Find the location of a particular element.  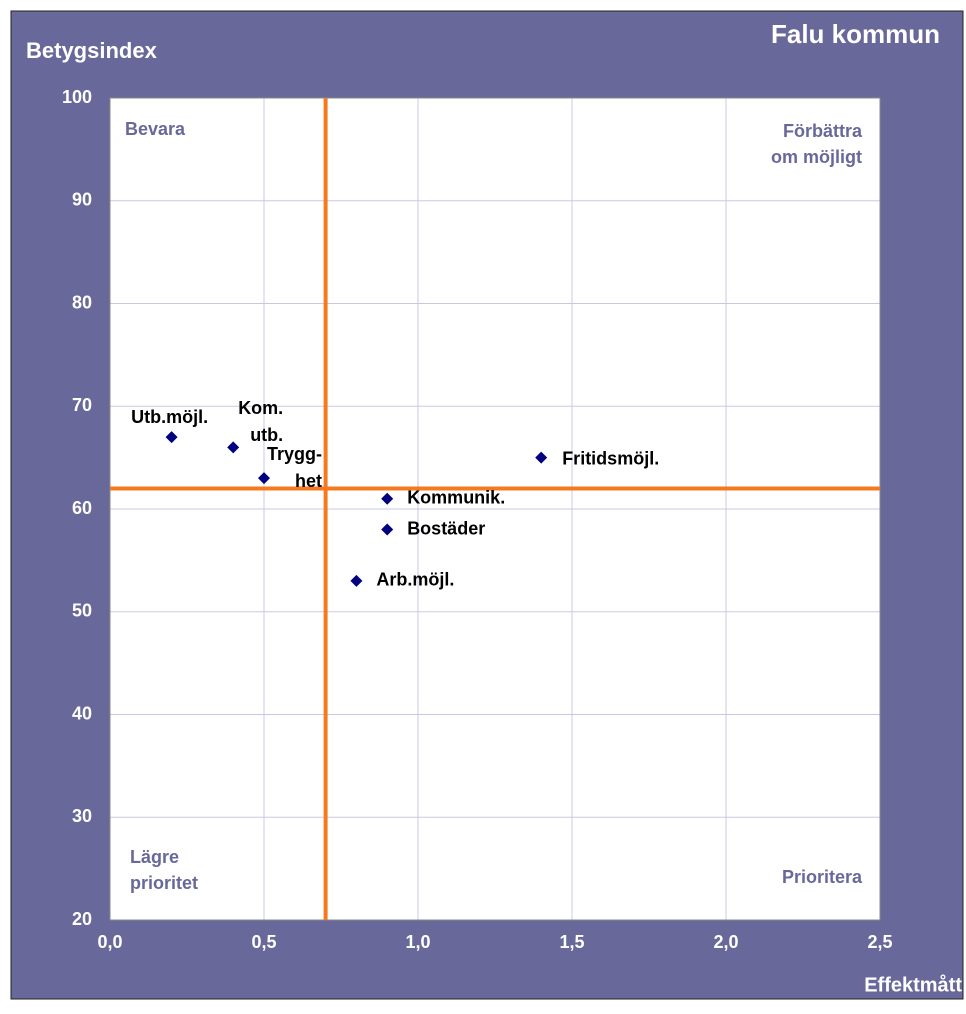

point-label: Trygg- is located at coordinates (294, 454).